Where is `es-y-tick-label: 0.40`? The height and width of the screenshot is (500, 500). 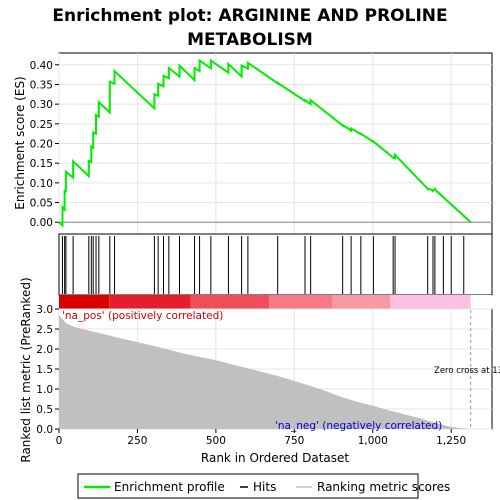 es-y-tick-label: 0.40 is located at coordinates (41, 66).